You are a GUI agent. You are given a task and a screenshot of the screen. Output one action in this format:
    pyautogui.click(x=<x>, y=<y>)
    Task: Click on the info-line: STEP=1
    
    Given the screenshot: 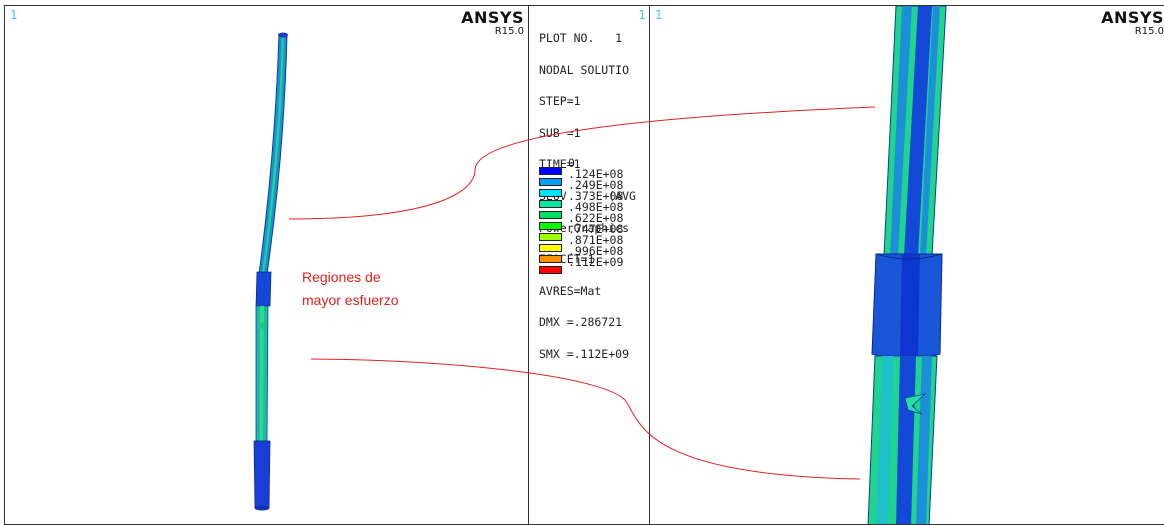 What is the action you would take?
    pyautogui.click(x=560, y=101)
    